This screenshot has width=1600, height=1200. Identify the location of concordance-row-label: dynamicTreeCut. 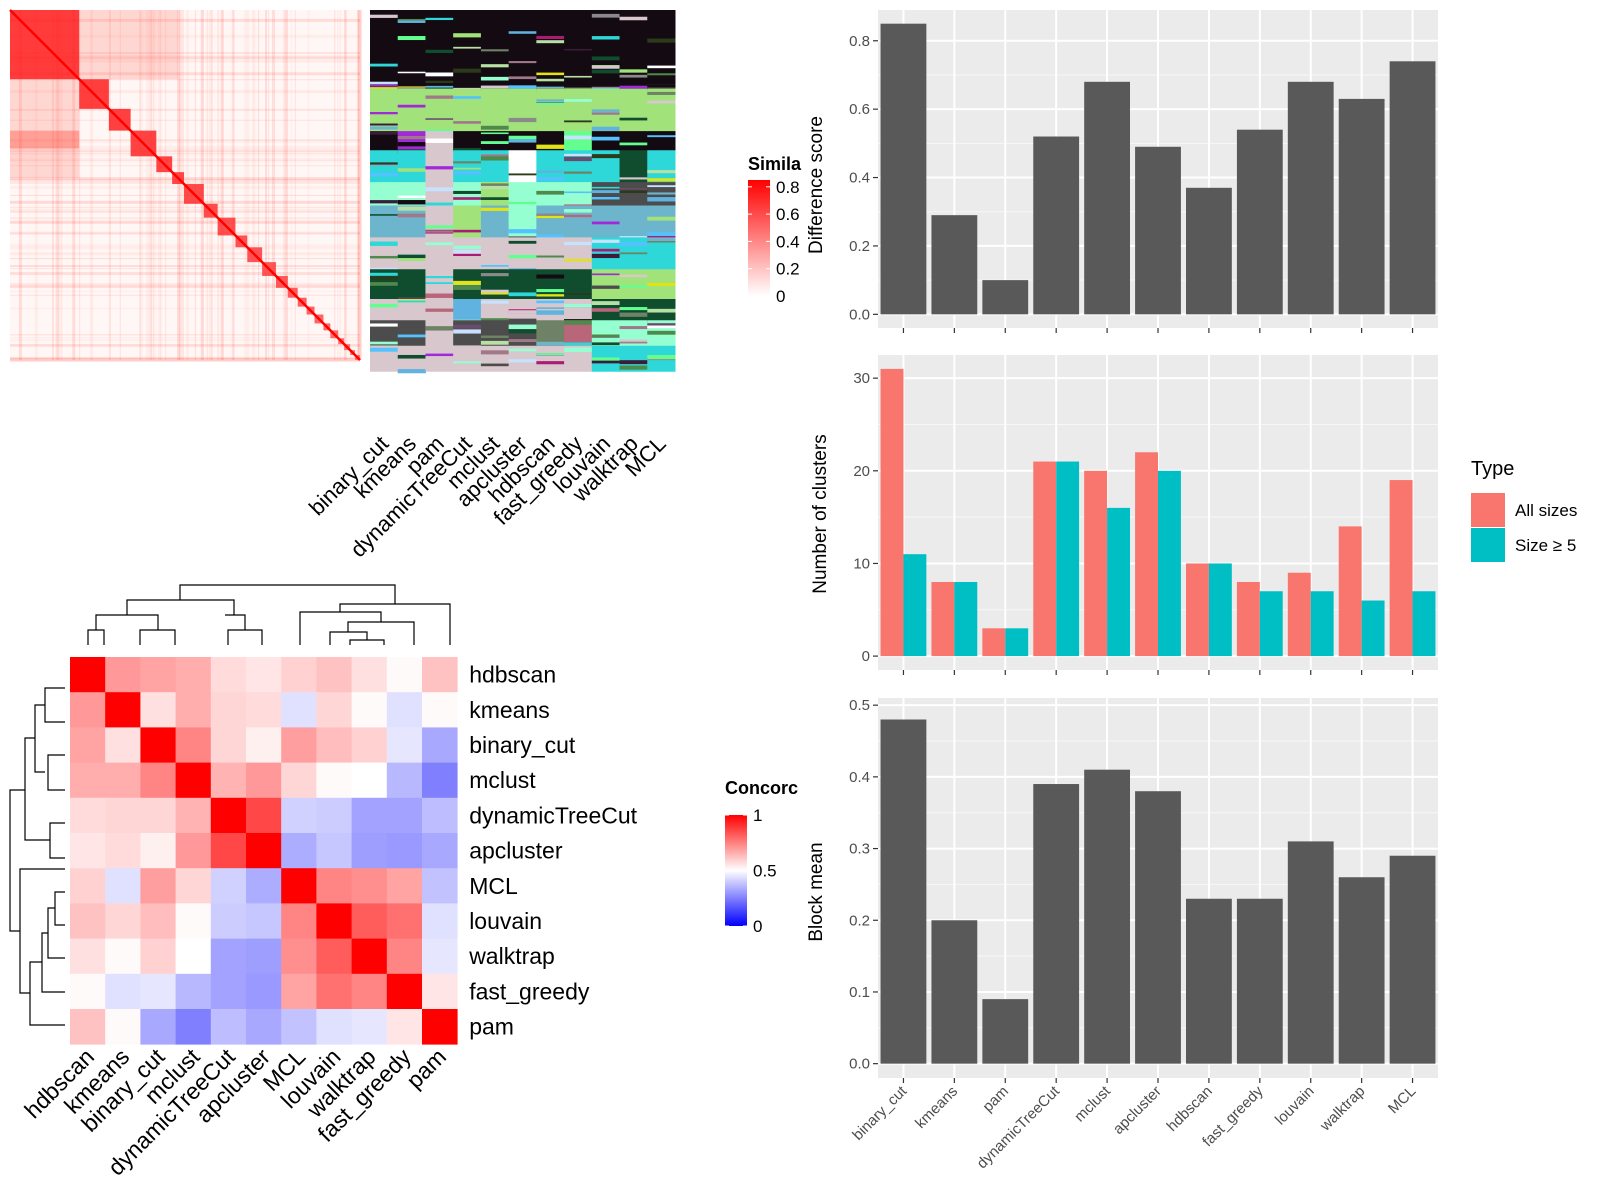
(553, 815).